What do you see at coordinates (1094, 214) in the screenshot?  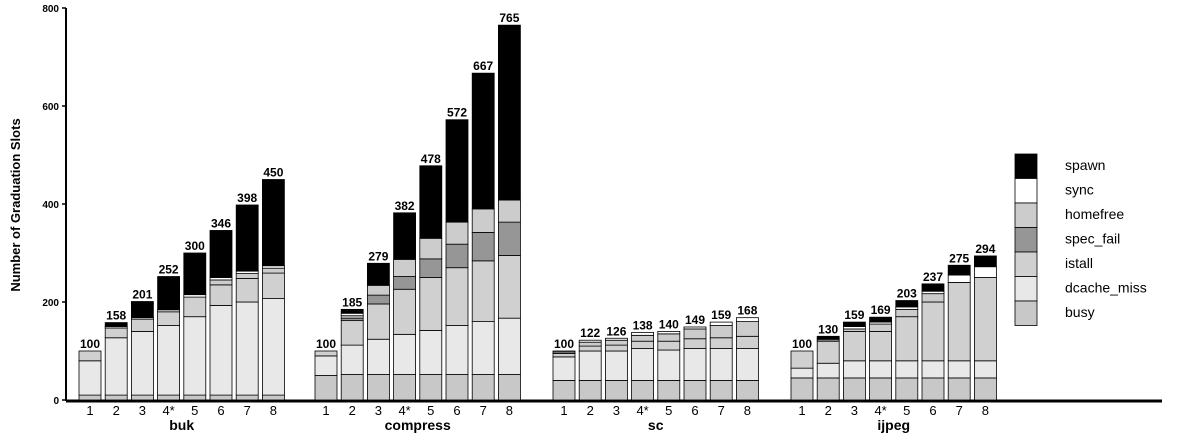 I see `legend-label-homefree: homefree` at bounding box center [1094, 214].